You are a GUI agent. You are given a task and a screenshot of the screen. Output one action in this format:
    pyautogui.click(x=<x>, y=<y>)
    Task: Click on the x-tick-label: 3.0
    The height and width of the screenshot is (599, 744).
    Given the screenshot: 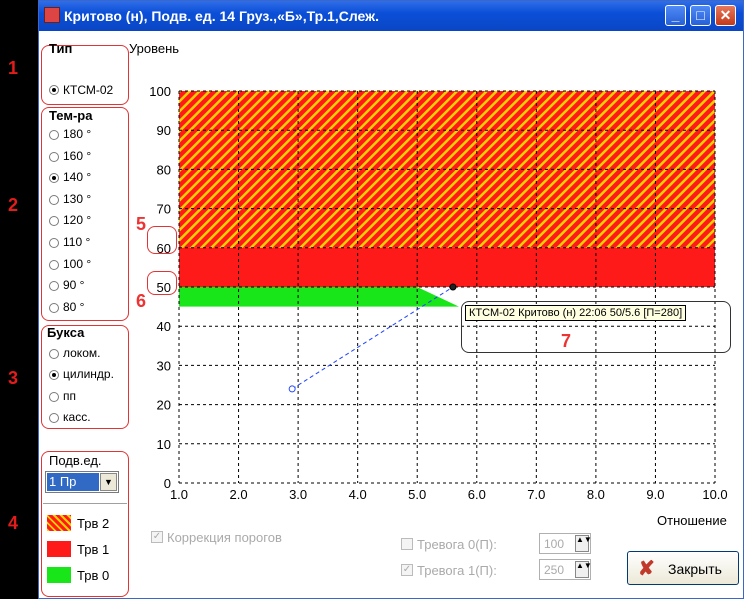 What is the action you would take?
    pyautogui.click(x=298, y=494)
    